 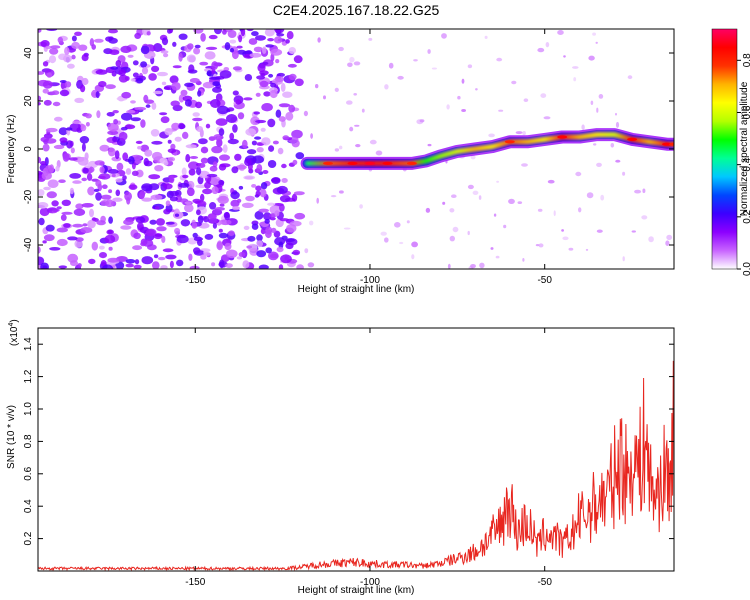 I want to click on snr-multiplier-close: ), so click(x=14, y=320).